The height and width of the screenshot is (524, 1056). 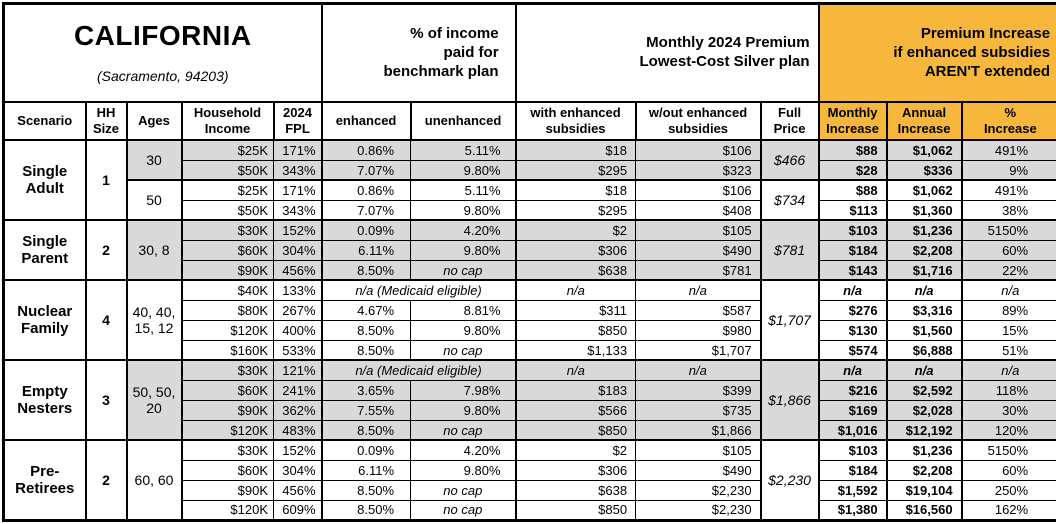 I want to click on enhanced-pct-value: 3.65%, so click(x=366, y=390).